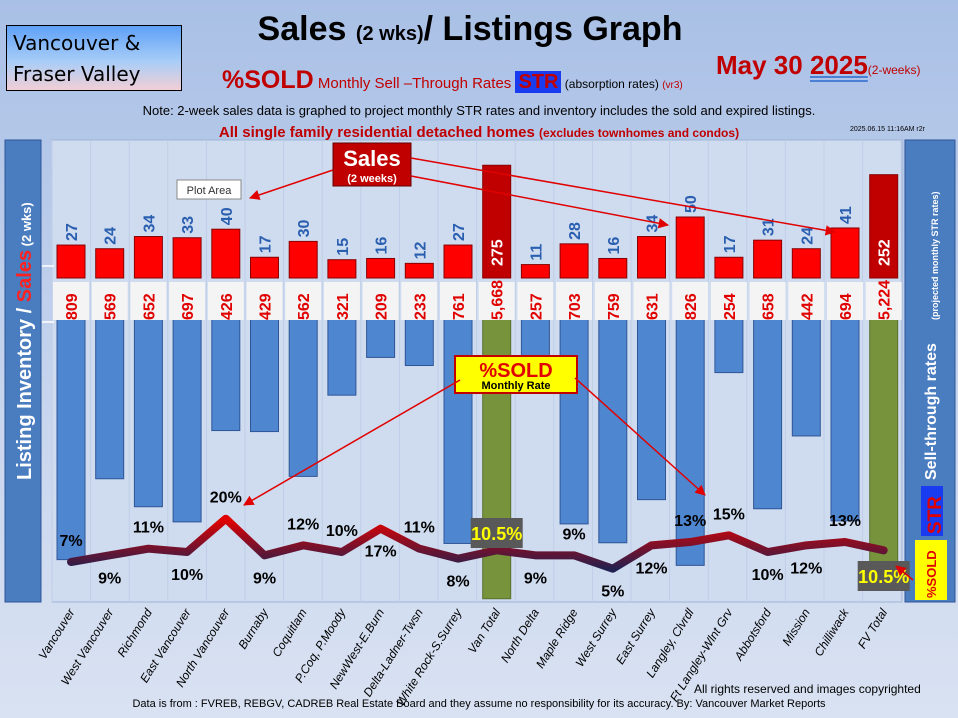 The height and width of the screenshot is (718, 958). Describe the element at coordinates (932, 511) in the screenshot. I see `str-badge-bg` at that location.